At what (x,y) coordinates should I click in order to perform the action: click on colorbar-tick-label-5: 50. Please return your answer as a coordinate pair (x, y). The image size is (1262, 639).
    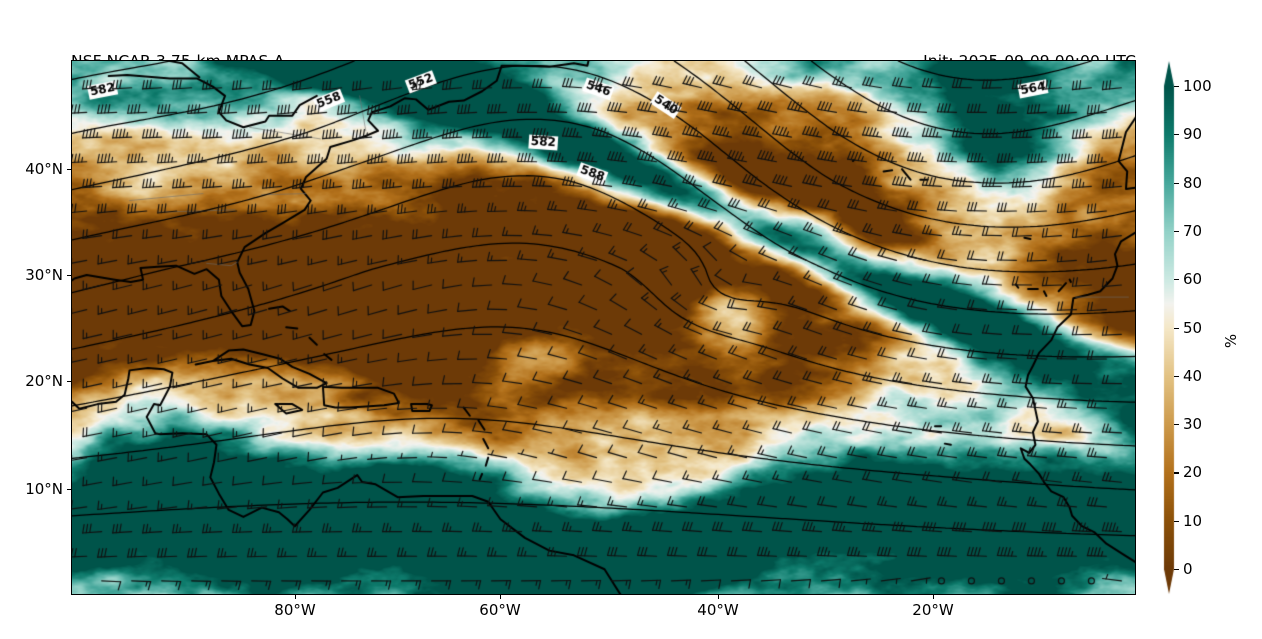
    Looking at the image, I should click on (1193, 327).